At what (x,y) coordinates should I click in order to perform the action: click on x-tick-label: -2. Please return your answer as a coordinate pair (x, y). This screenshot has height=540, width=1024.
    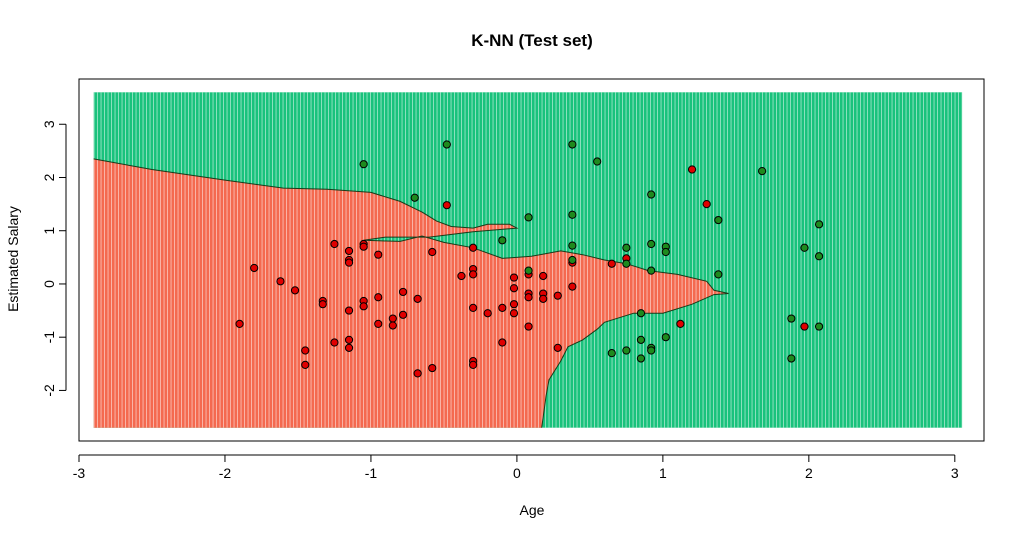
    Looking at the image, I should click on (225, 473).